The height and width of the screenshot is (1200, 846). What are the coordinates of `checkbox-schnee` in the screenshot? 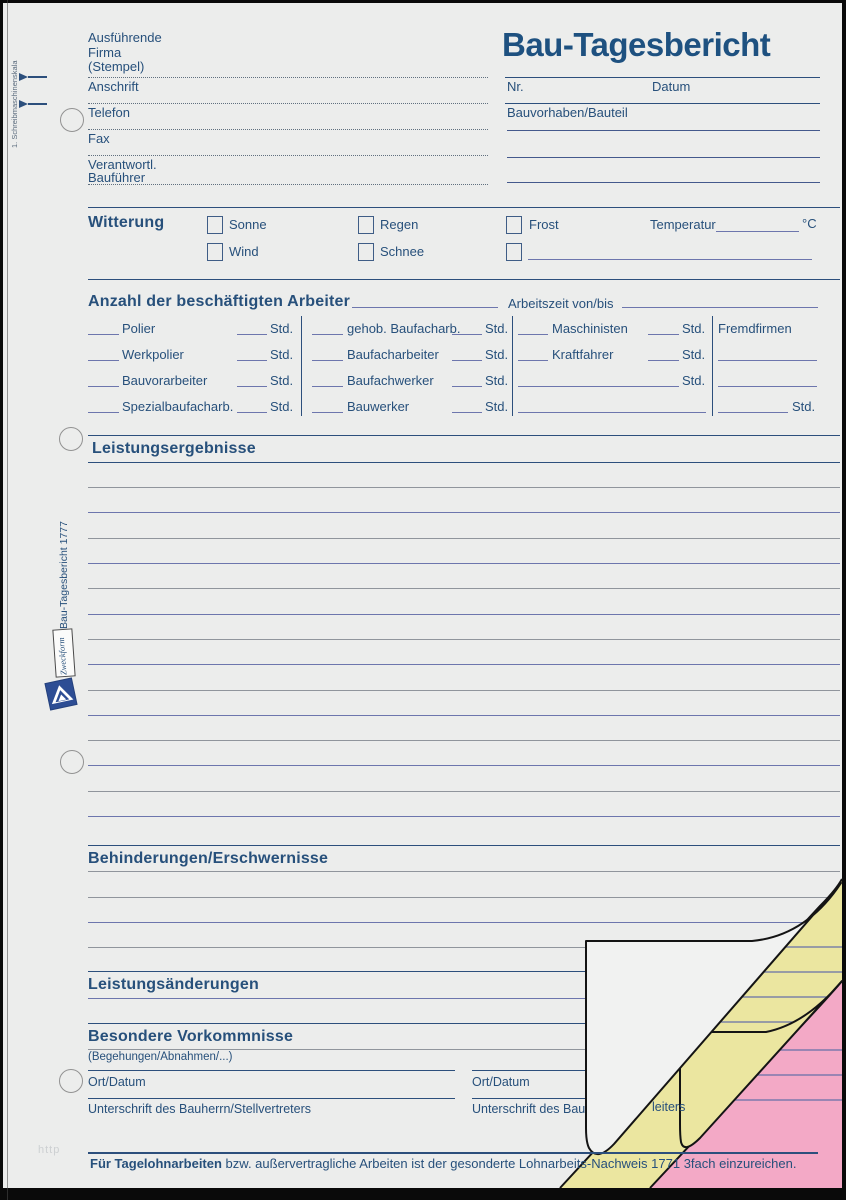 It's located at (366, 252).